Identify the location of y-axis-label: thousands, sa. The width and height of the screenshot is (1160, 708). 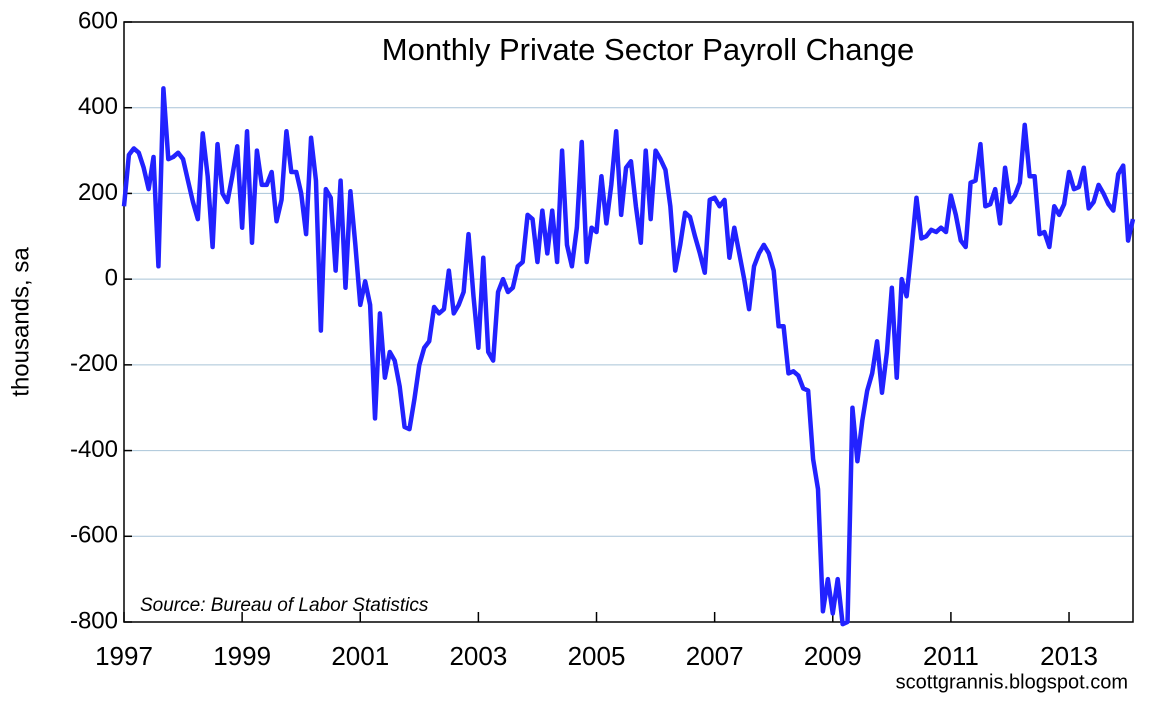
(20, 322).